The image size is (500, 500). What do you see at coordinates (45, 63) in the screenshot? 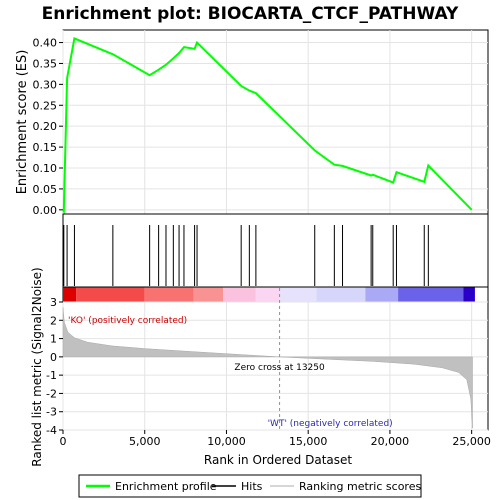
I see `es-y-tick-label: 0.35` at bounding box center [45, 63].